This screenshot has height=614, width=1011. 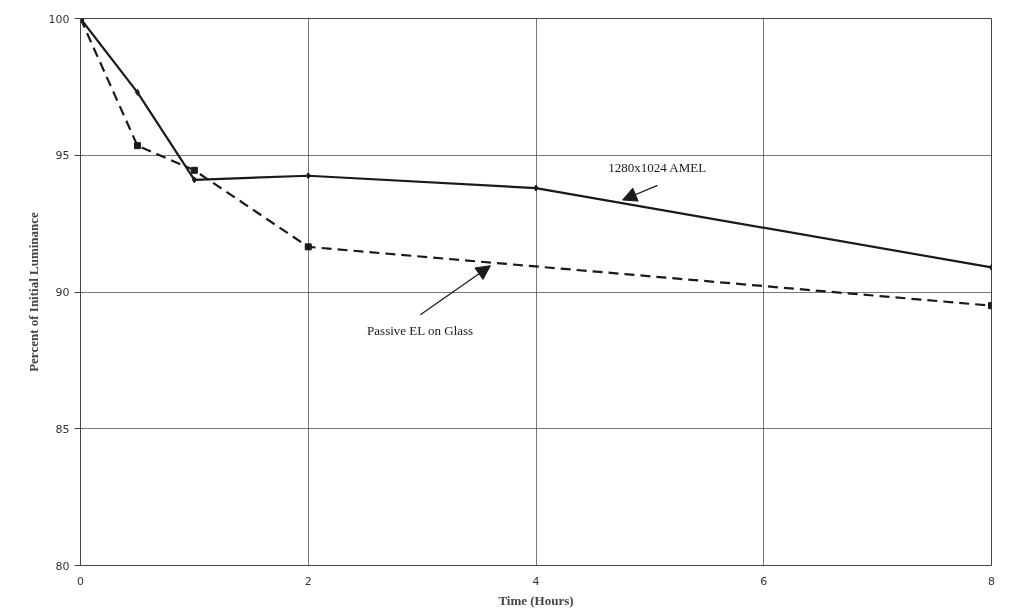 I want to click on x-tick-label: 4, so click(x=536, y=581).